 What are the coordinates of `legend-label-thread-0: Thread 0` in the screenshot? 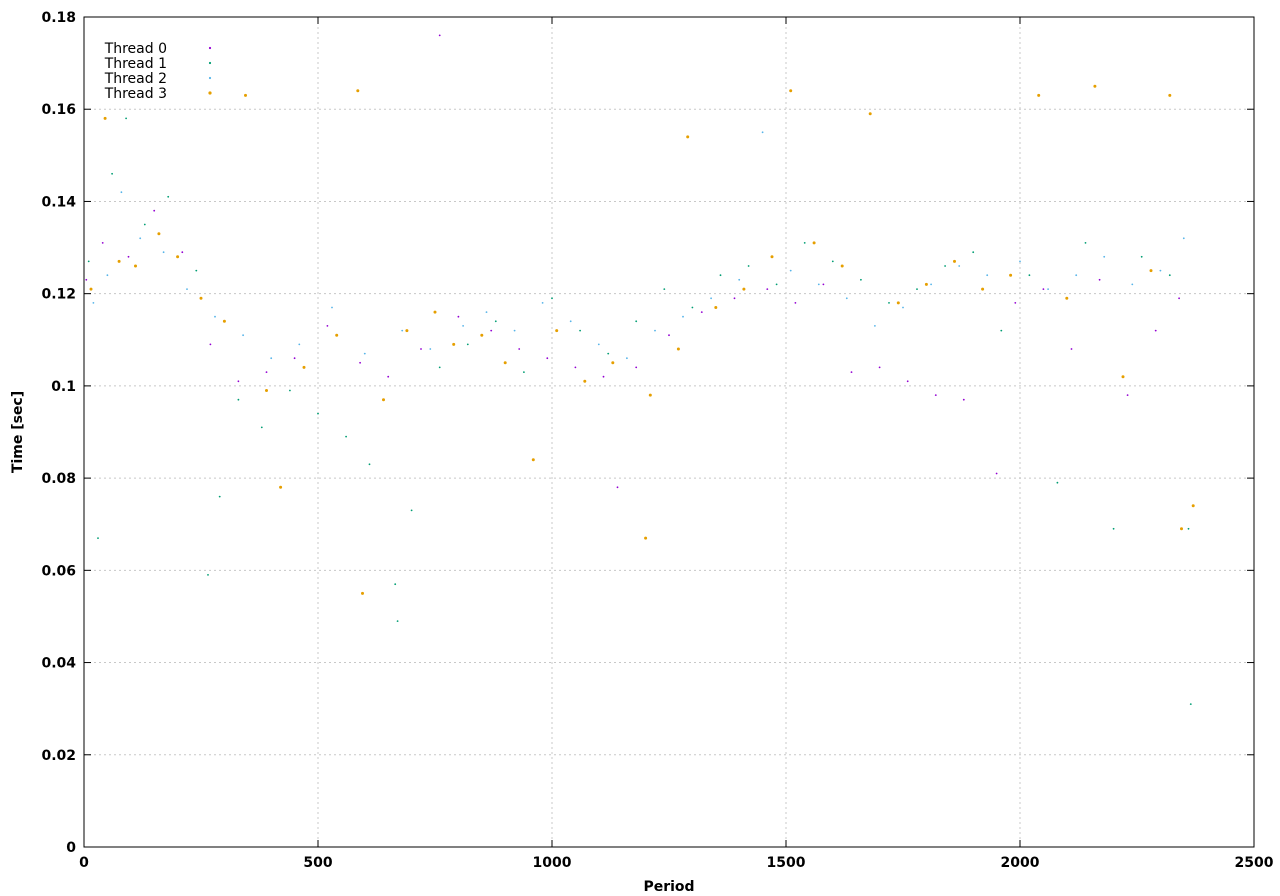 It's located at (135, 49).